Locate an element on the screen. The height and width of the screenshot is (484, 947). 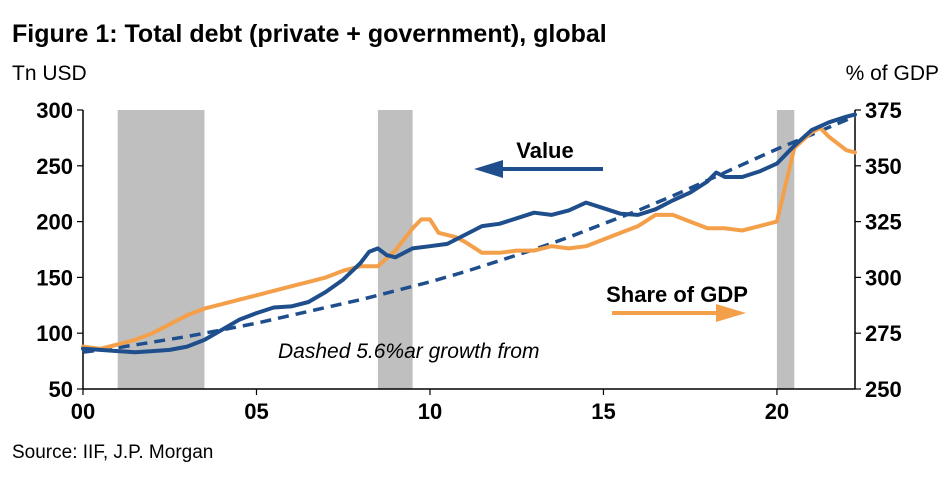
x-tick-label: 05 is located at coordinates (256, 411).